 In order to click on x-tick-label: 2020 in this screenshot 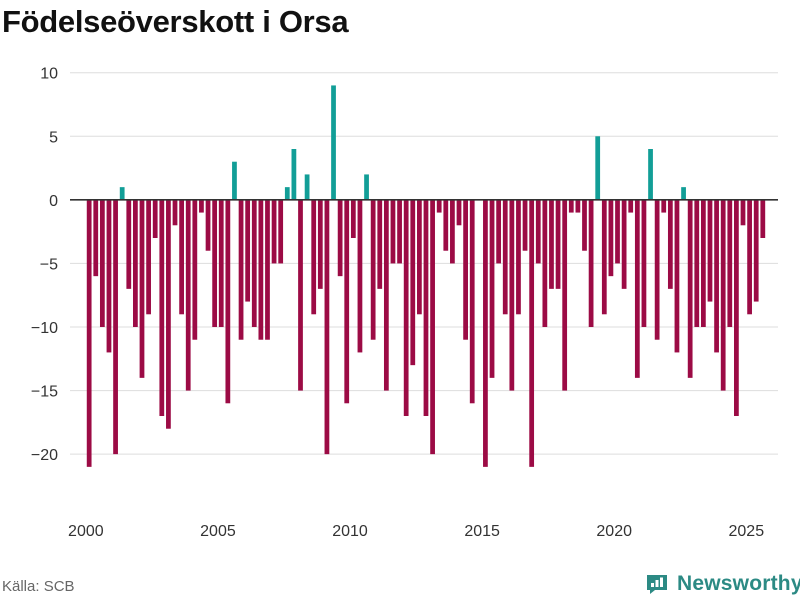, I will do `click(614, 531)`.